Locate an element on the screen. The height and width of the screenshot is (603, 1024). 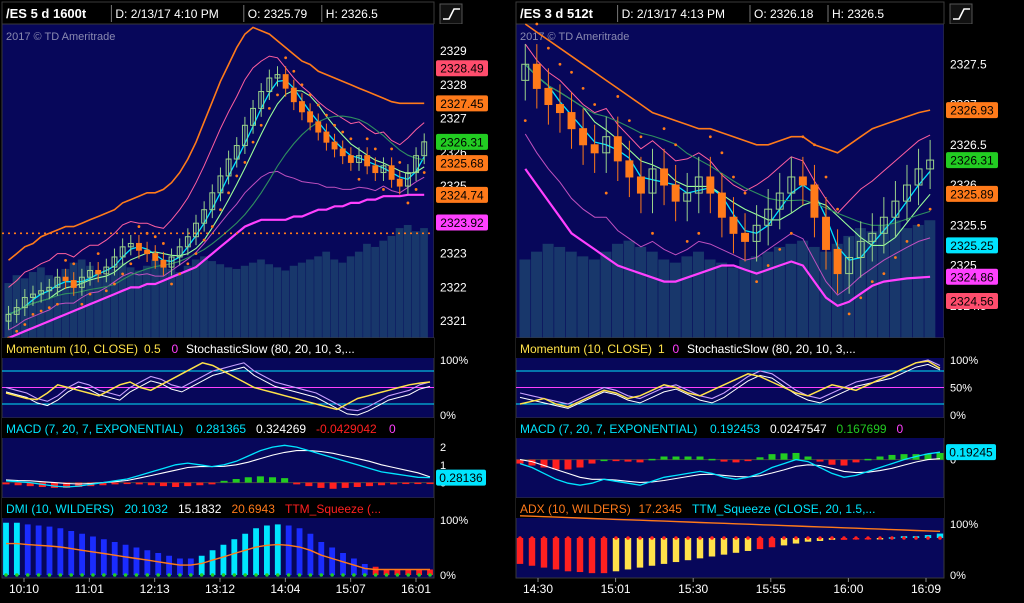
macd-signal-line is located at coordinates (218, 467).